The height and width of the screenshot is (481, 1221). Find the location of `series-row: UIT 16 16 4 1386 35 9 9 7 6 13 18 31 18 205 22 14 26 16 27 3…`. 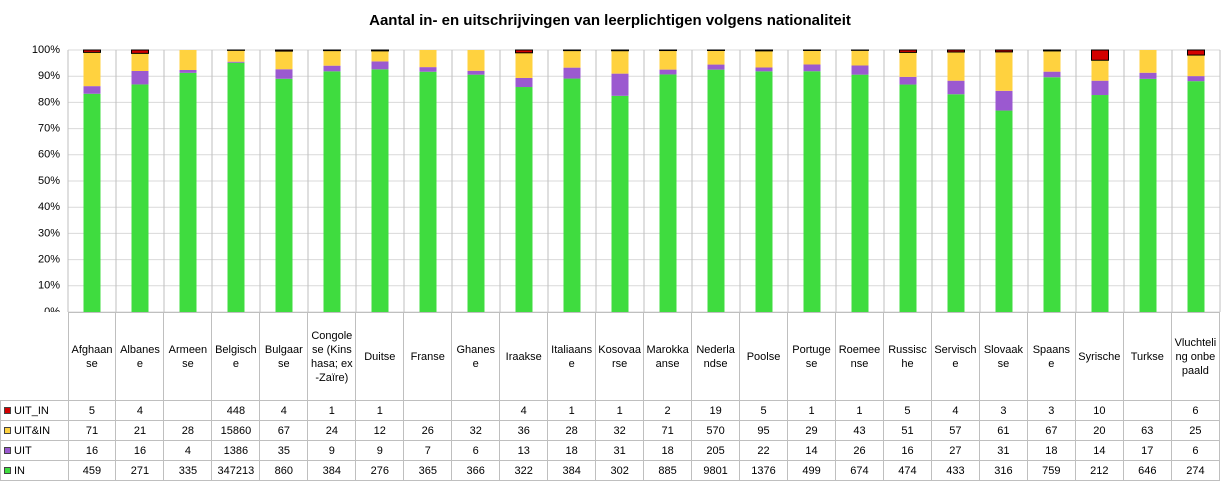

series-row: UIT 16 16 4 1386 35 9 9 7 6 13 18 31 18 205 22 14 26 16 27 3… is located at coordinates (610, 450).